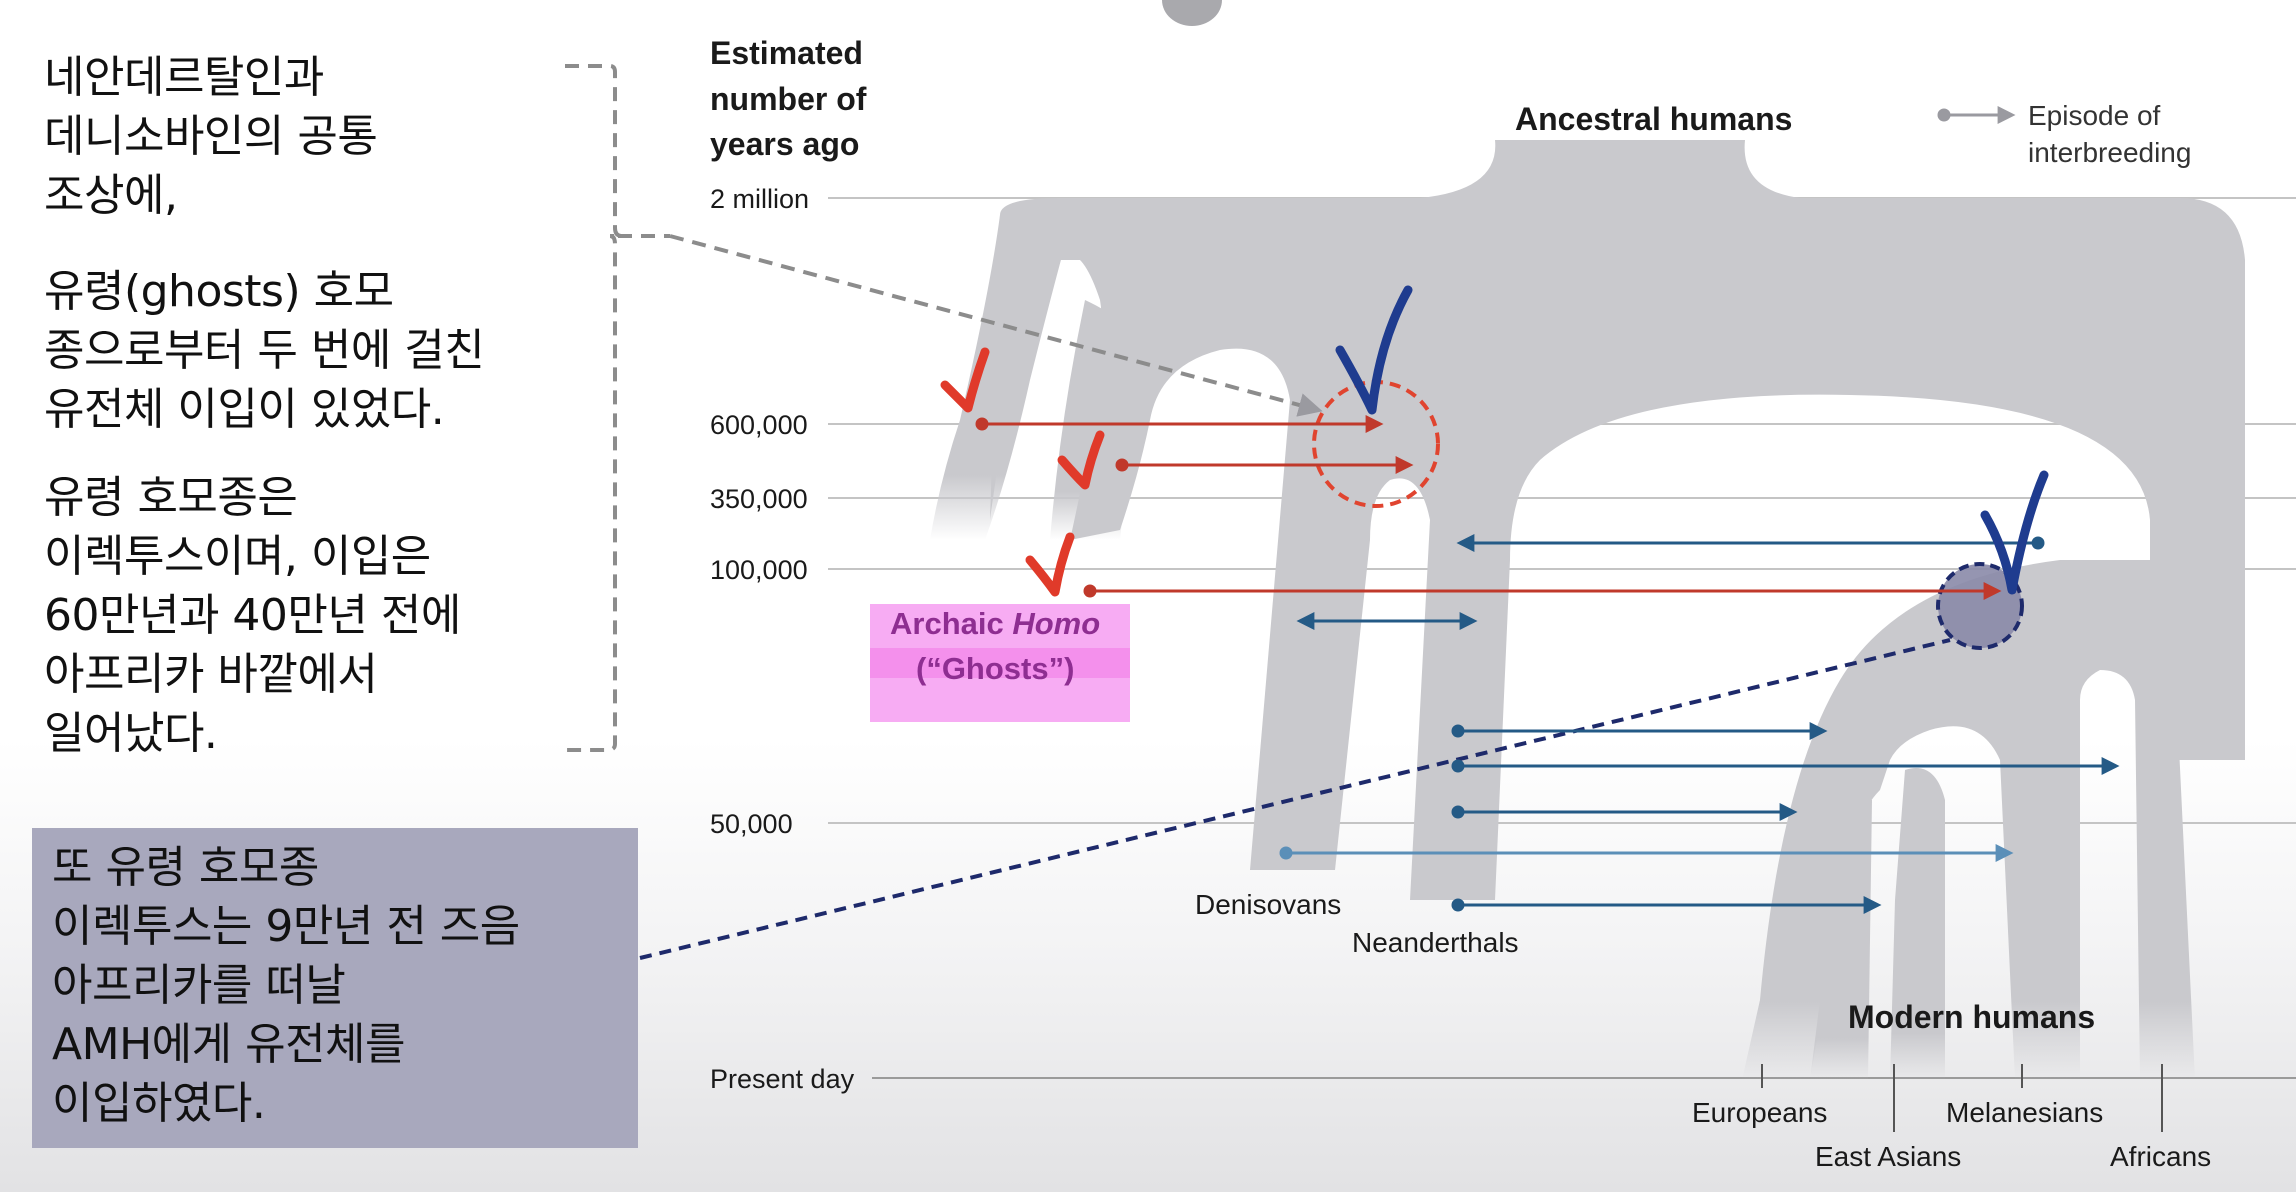 The image size is (2296, 1192). Describe the element at coordinates (594, 408) in the screenshot. I see `bracket` at that location.